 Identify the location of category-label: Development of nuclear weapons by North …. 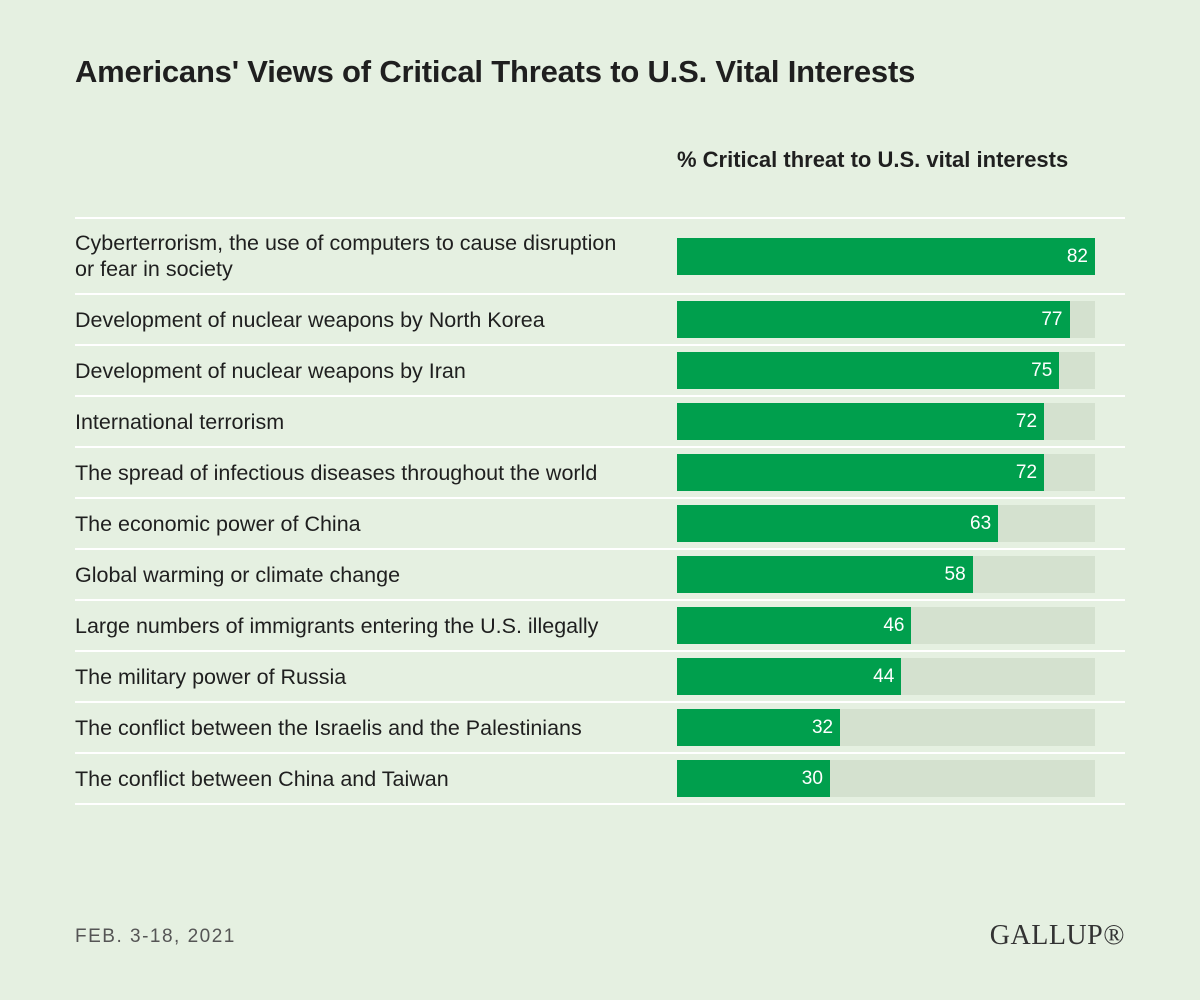
(310, 319).